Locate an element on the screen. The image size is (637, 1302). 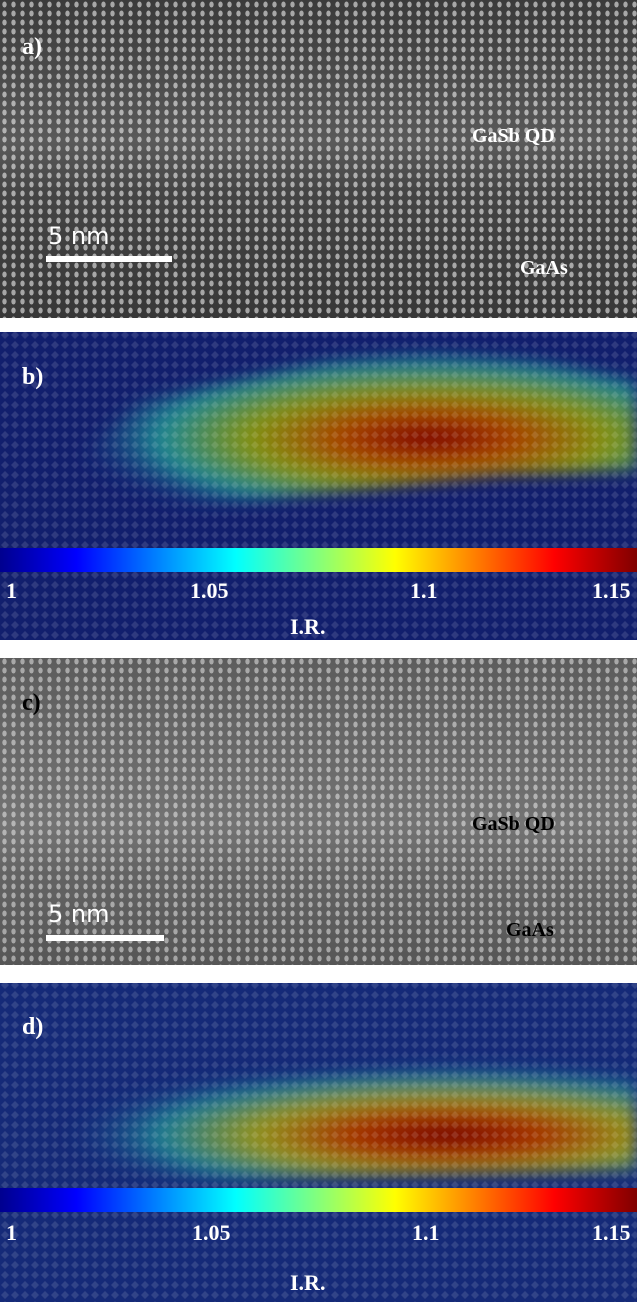
panel-label: c) is located at coordinates (31, 703).